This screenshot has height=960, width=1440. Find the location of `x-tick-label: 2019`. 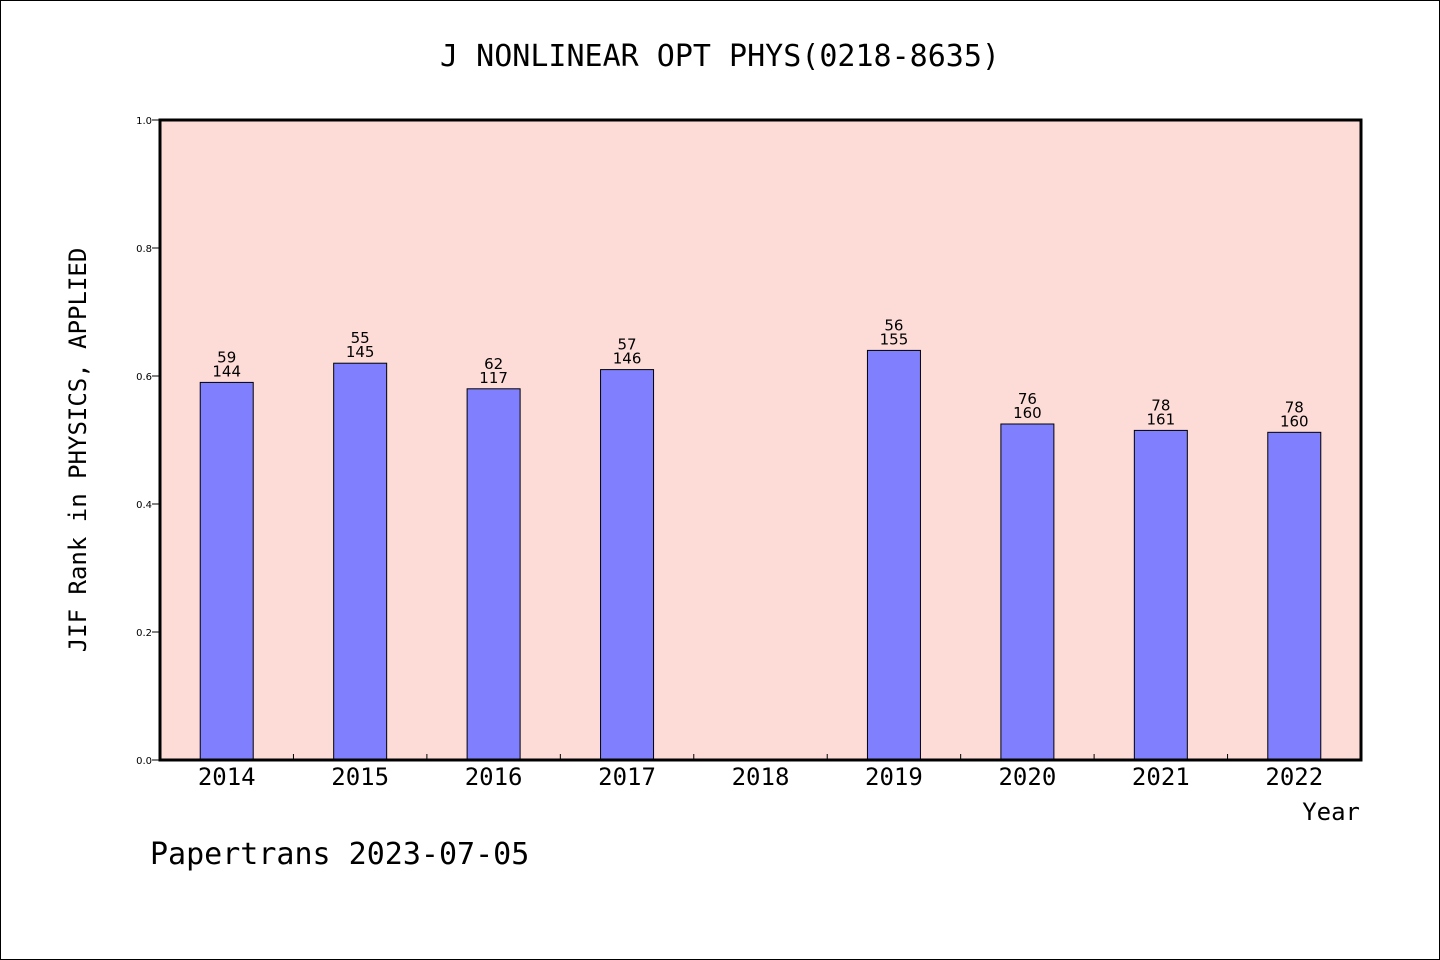

x-tick-label: 2019 is located at coordinates (894, 777).